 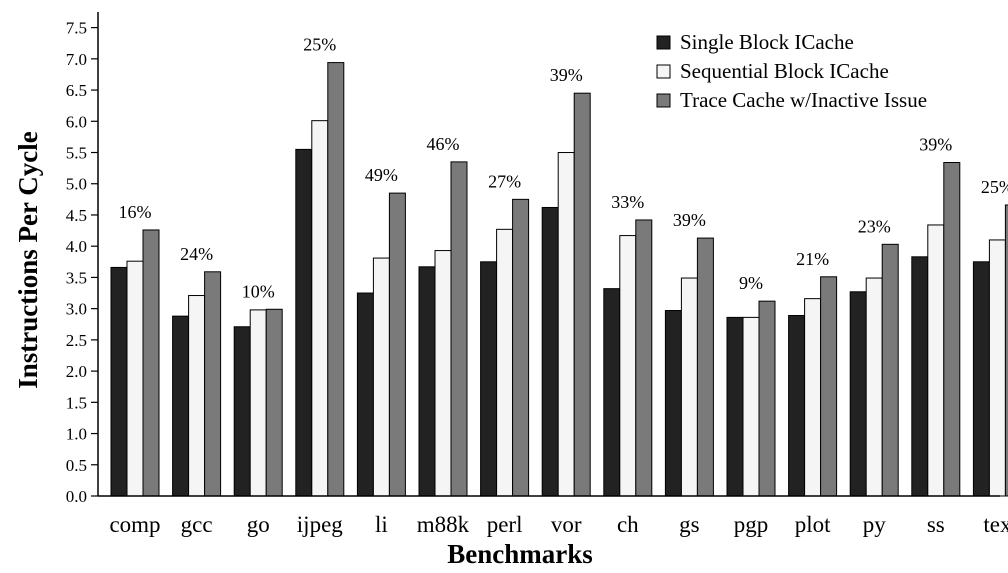 I want to click on percent-annotation: 24%, so click(x=196, y=254).